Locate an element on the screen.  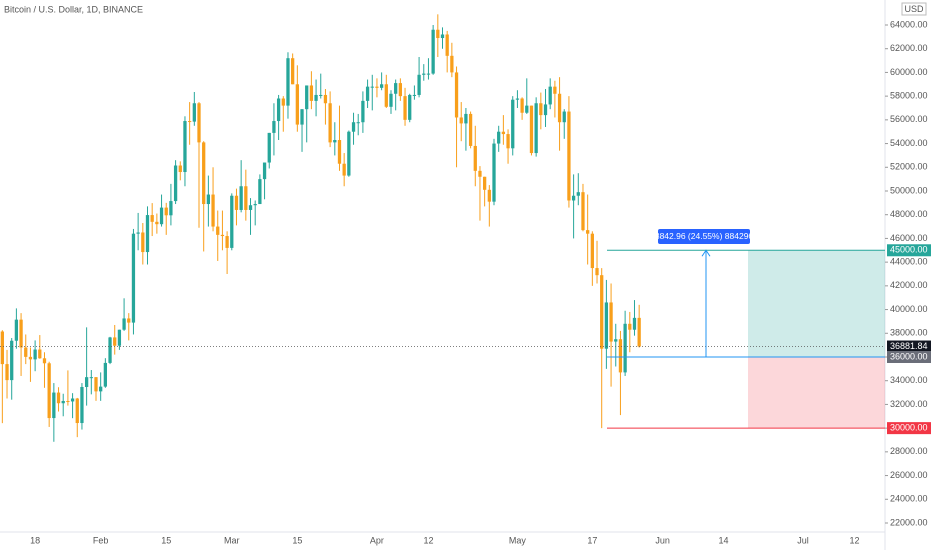
y-tick-label: 52000.00 is located at coordinates (909, 167).